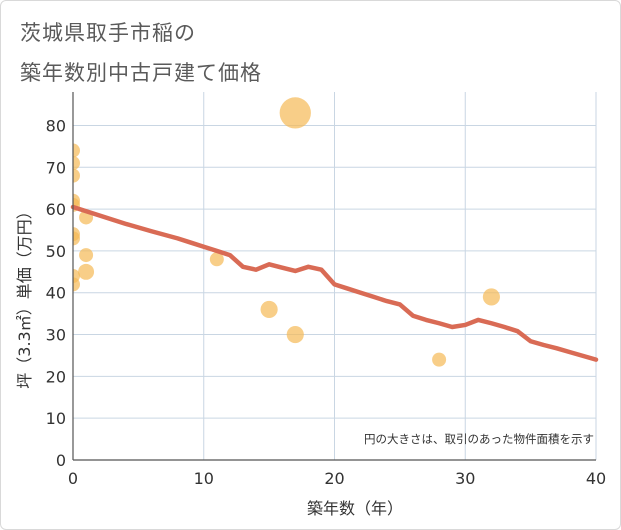 The width and height of the screenshot is (621, 530). What do you see at coordinates (61, 460) in the screenshot?
I see `y-tick-label: 0` at bounding box center [61, 460].